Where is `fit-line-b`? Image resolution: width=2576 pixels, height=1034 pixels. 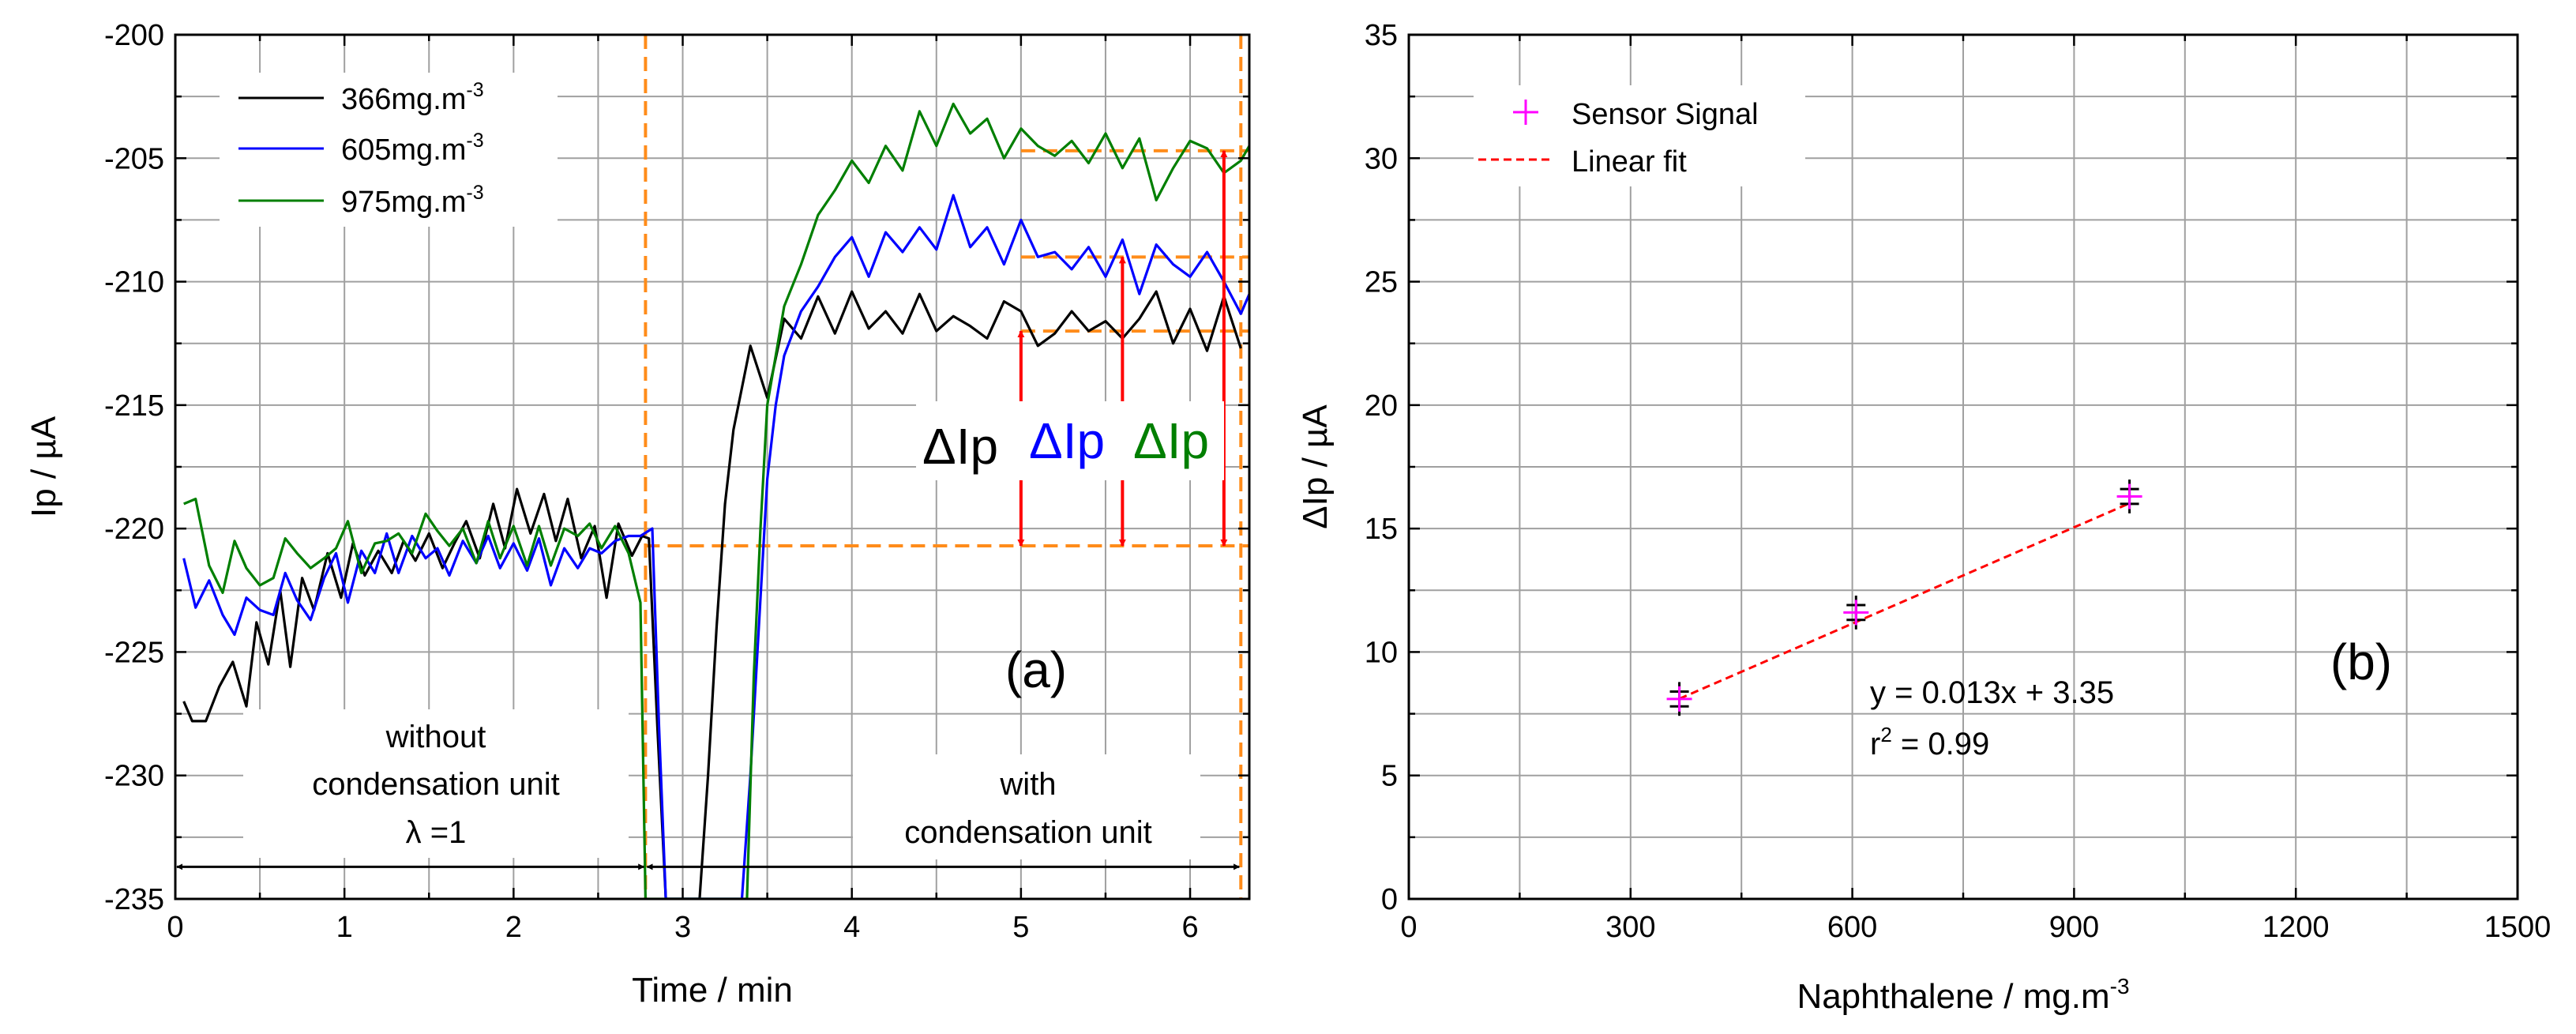 fit-line-b is located at coordinates (1904, 601).